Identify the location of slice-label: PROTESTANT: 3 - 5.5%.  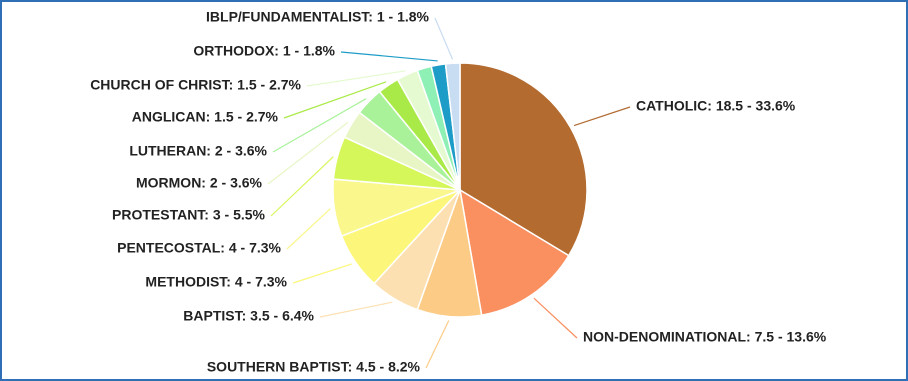
(189, 215).